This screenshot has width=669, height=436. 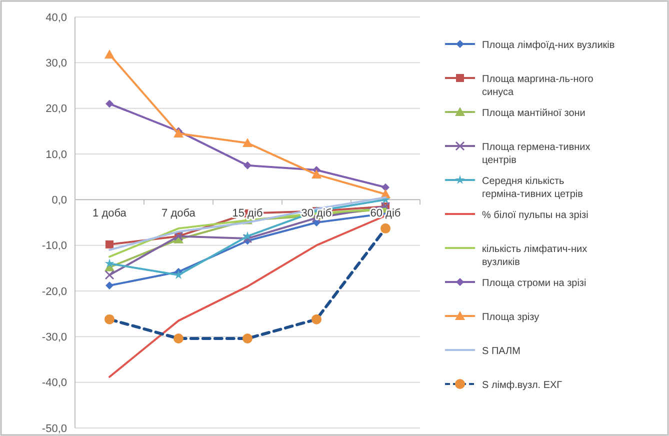 I want to click on legend-label: Площа зрізу, so click(x=511, y=317).